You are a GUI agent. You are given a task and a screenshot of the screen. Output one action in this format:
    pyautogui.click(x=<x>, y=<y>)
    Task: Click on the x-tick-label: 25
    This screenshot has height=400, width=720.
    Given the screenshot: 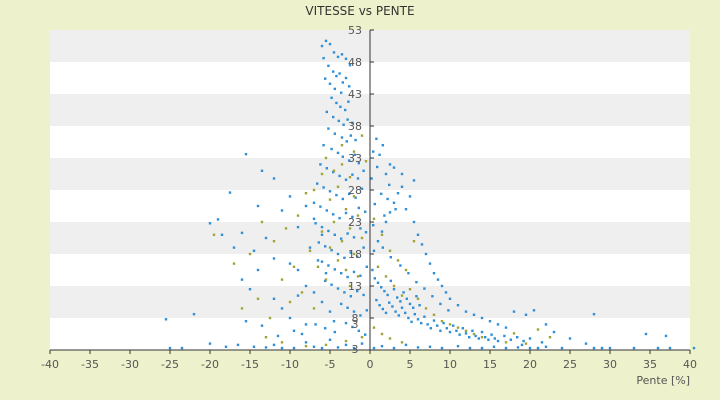 What is the action you would take?
    pyautogui.click(x=570, y=364)
    